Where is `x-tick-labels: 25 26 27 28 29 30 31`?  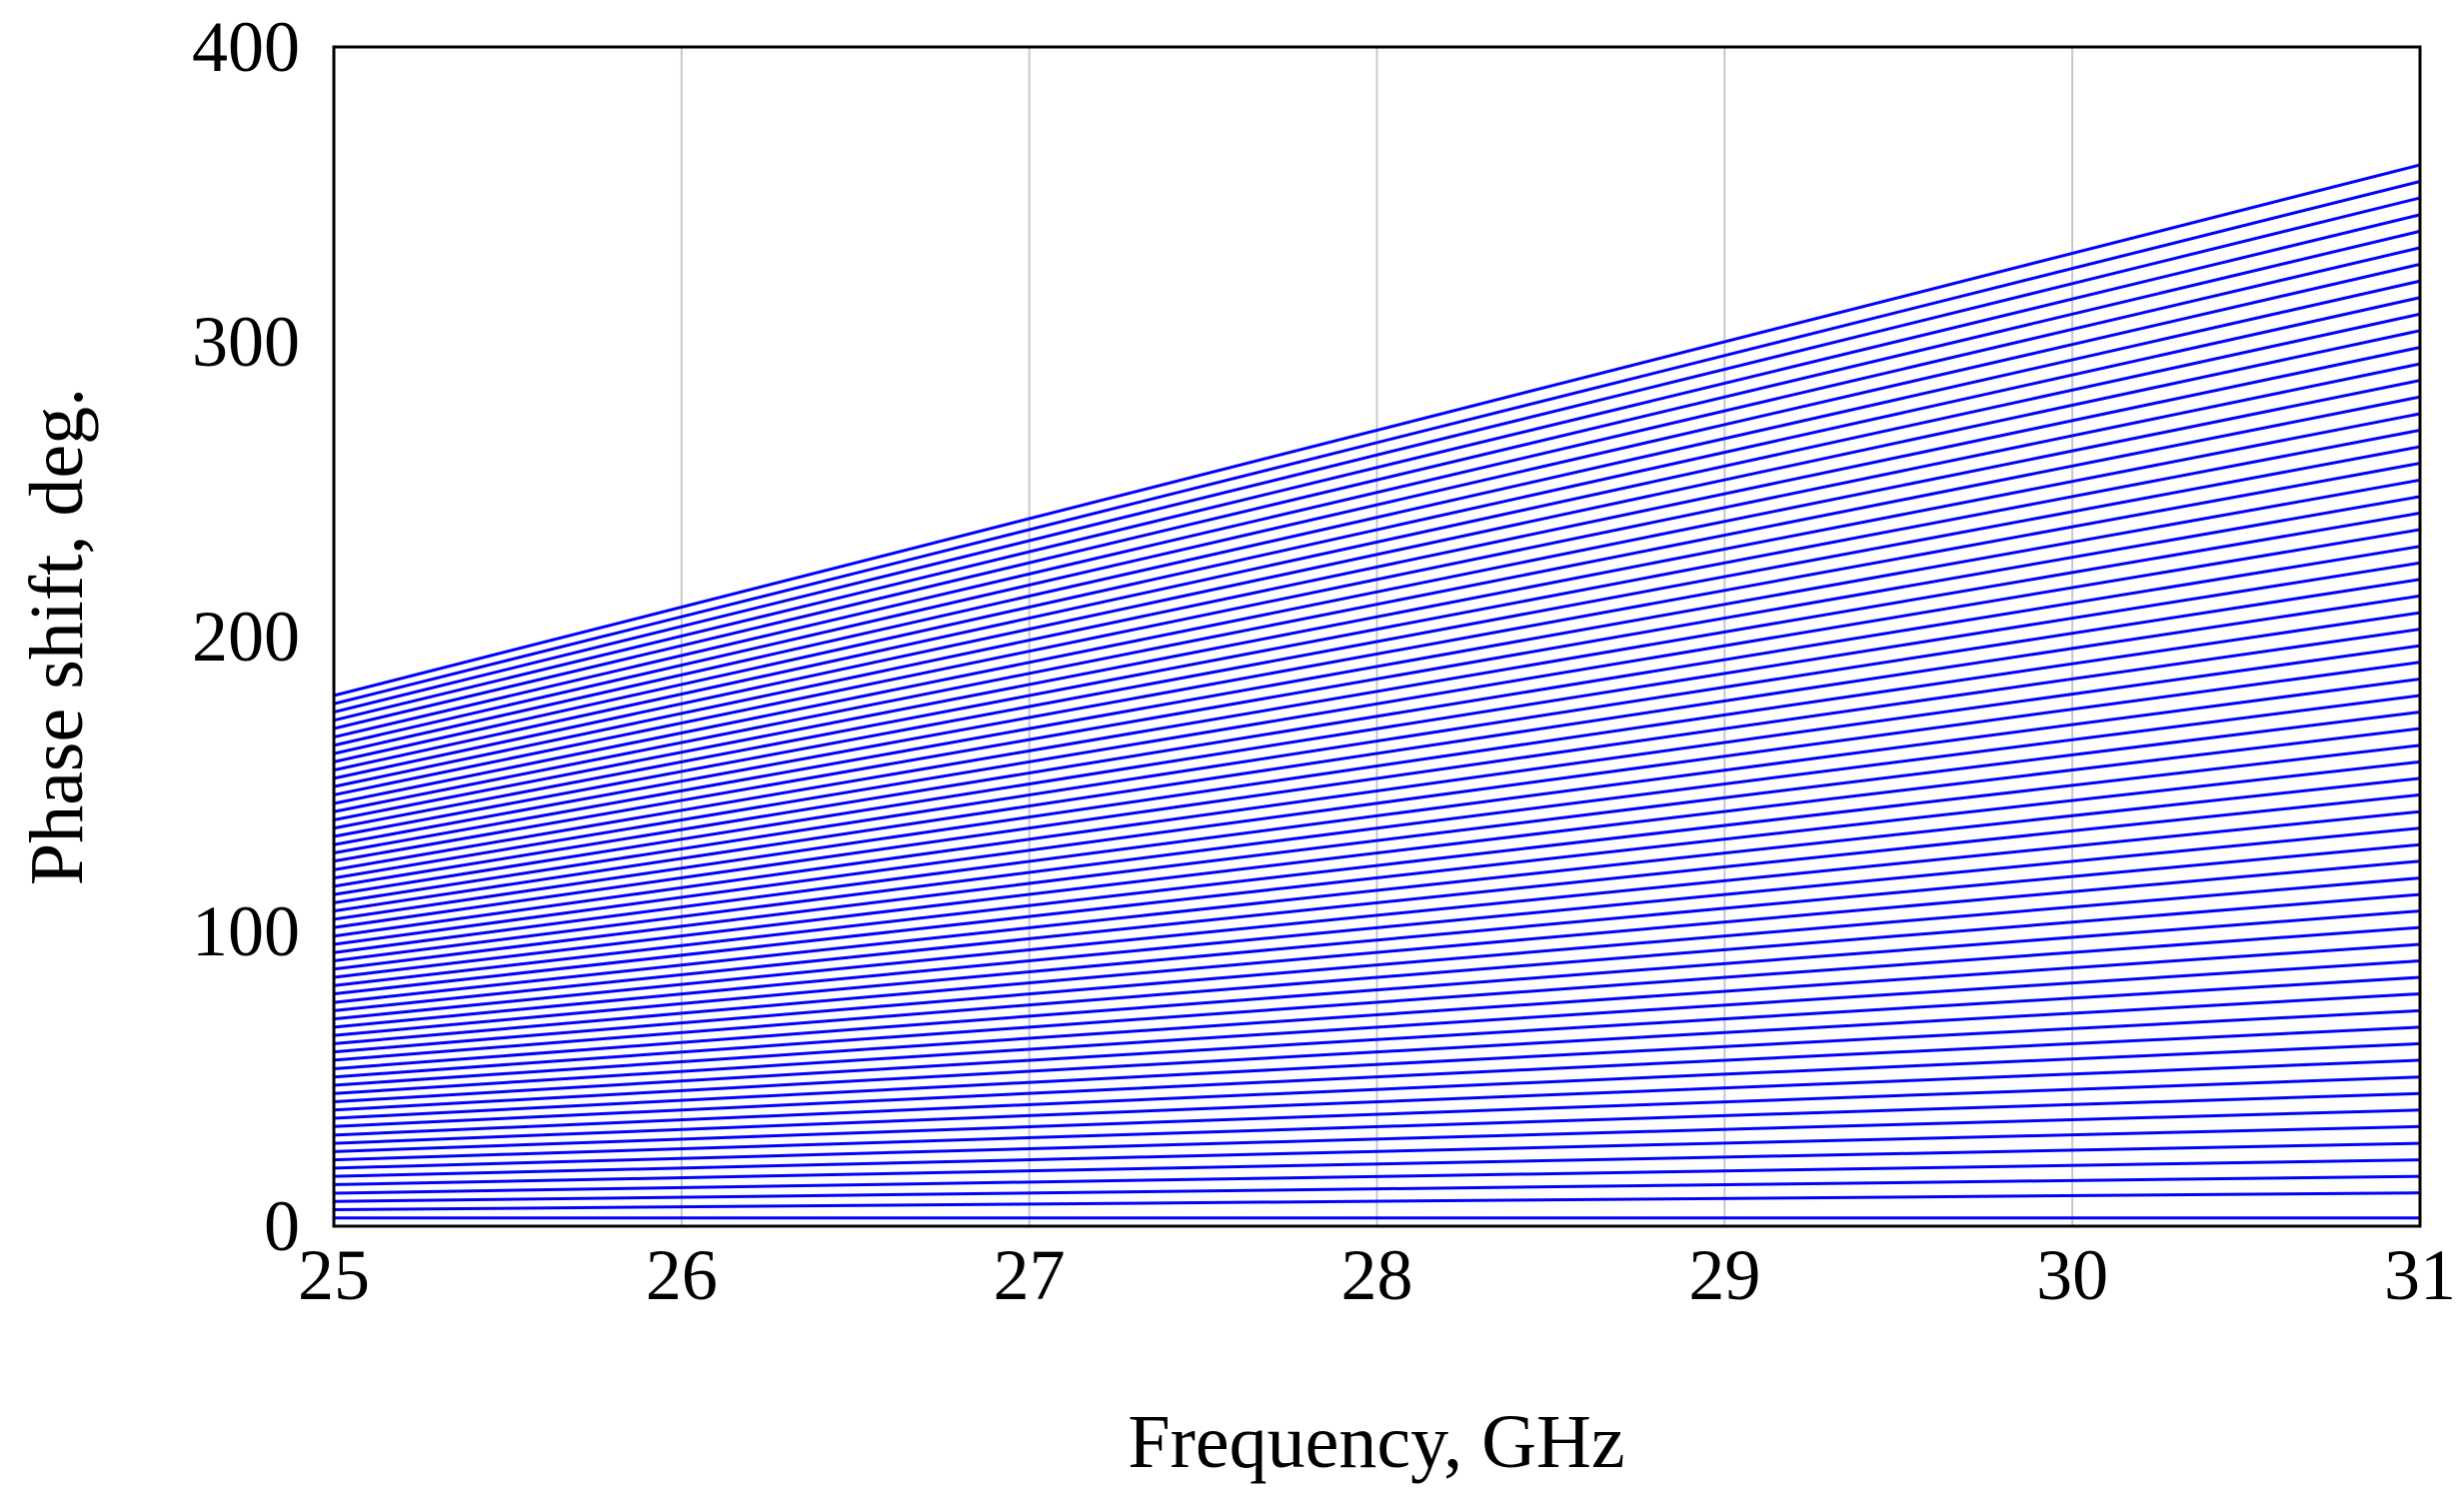 x-tick-labels: 25 26 27 28 29 30 31 is located at coordinates (1377, 1275).